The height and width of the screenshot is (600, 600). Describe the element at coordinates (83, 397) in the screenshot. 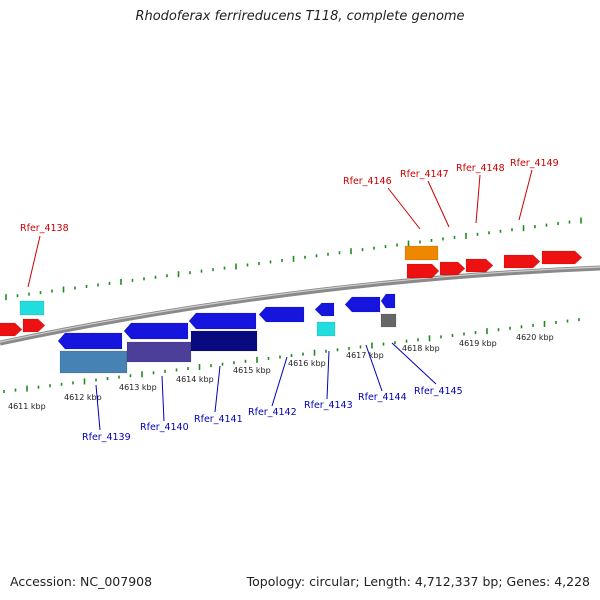

I see `kbp-label: 4612 kbp` at that location.